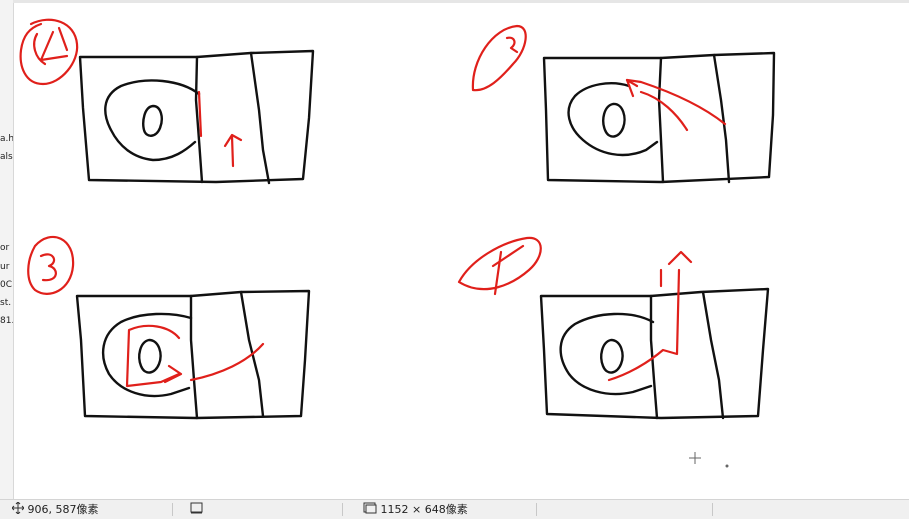 The width and height of the screenshot is (909, 520). I want to click on selection-rect-icon, so click(196, 510).